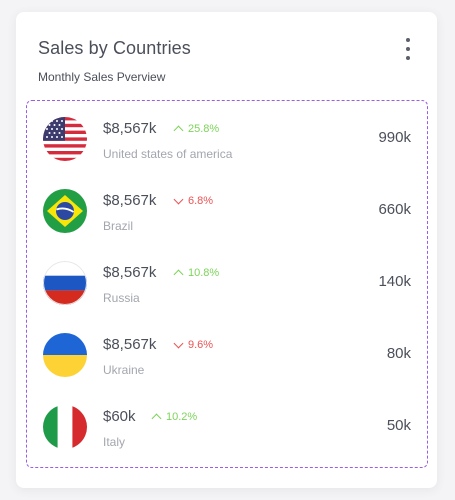 Image resolution: width=455 pixels, height=500 pixels. I want to click on usa-flag-icon, so click(65, 139).